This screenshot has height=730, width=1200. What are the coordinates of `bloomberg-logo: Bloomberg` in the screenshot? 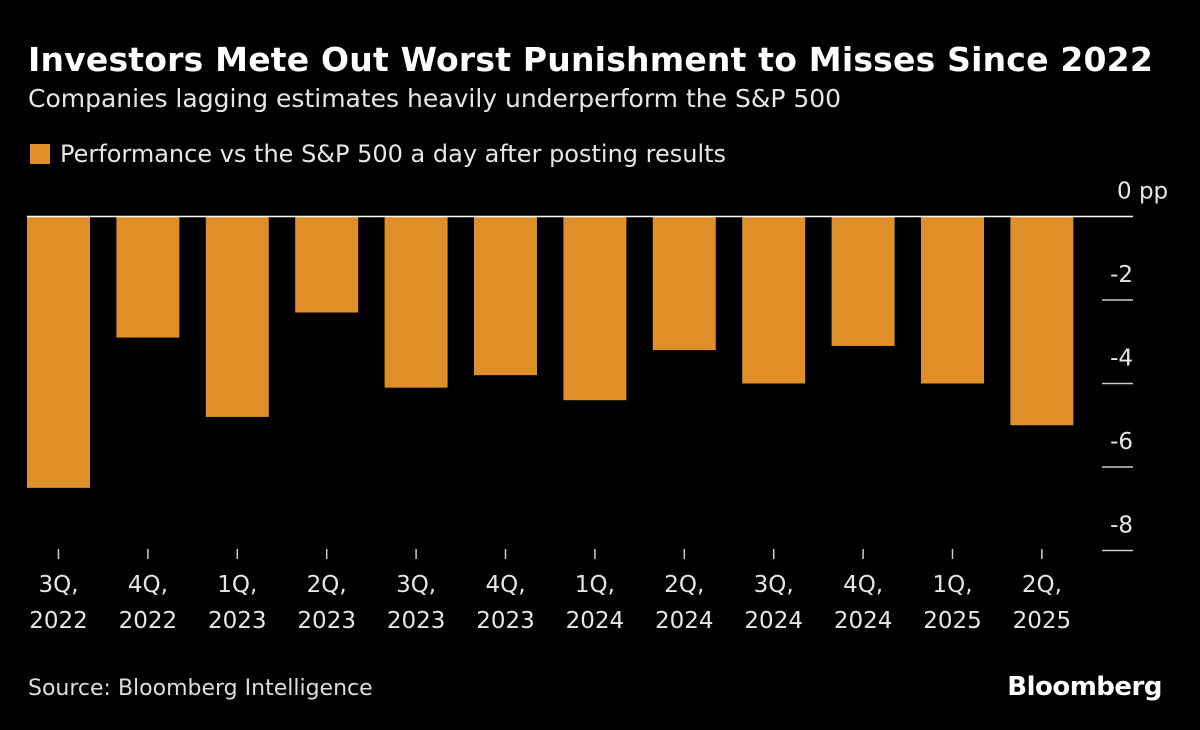 It's located at (1084, 687).